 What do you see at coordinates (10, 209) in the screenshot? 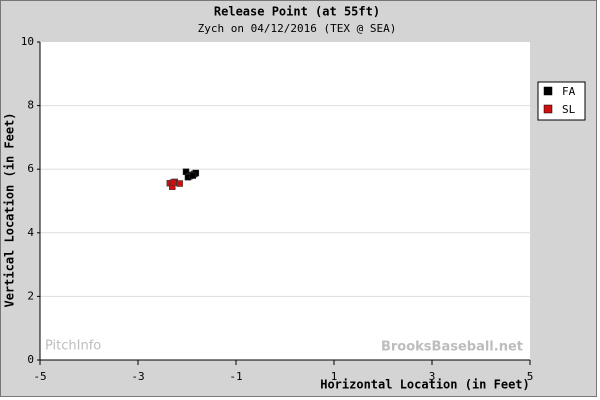
I see `y-axis-label: Vertical Location (in Feet)` at bounding box center [10, 209].